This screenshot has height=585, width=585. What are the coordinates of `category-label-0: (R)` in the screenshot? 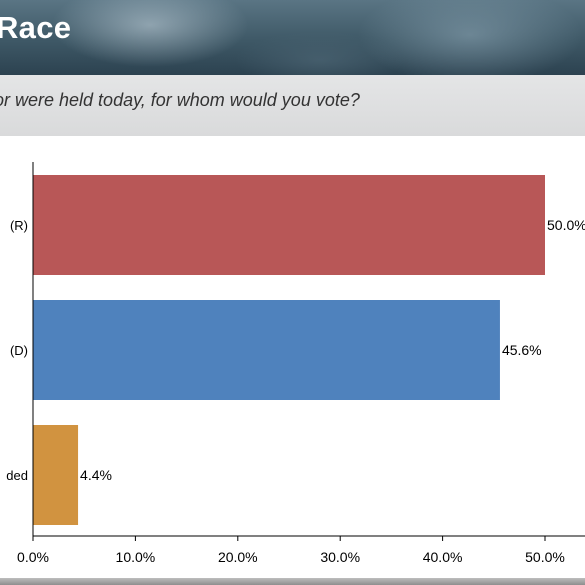 It's located at (19, 225).